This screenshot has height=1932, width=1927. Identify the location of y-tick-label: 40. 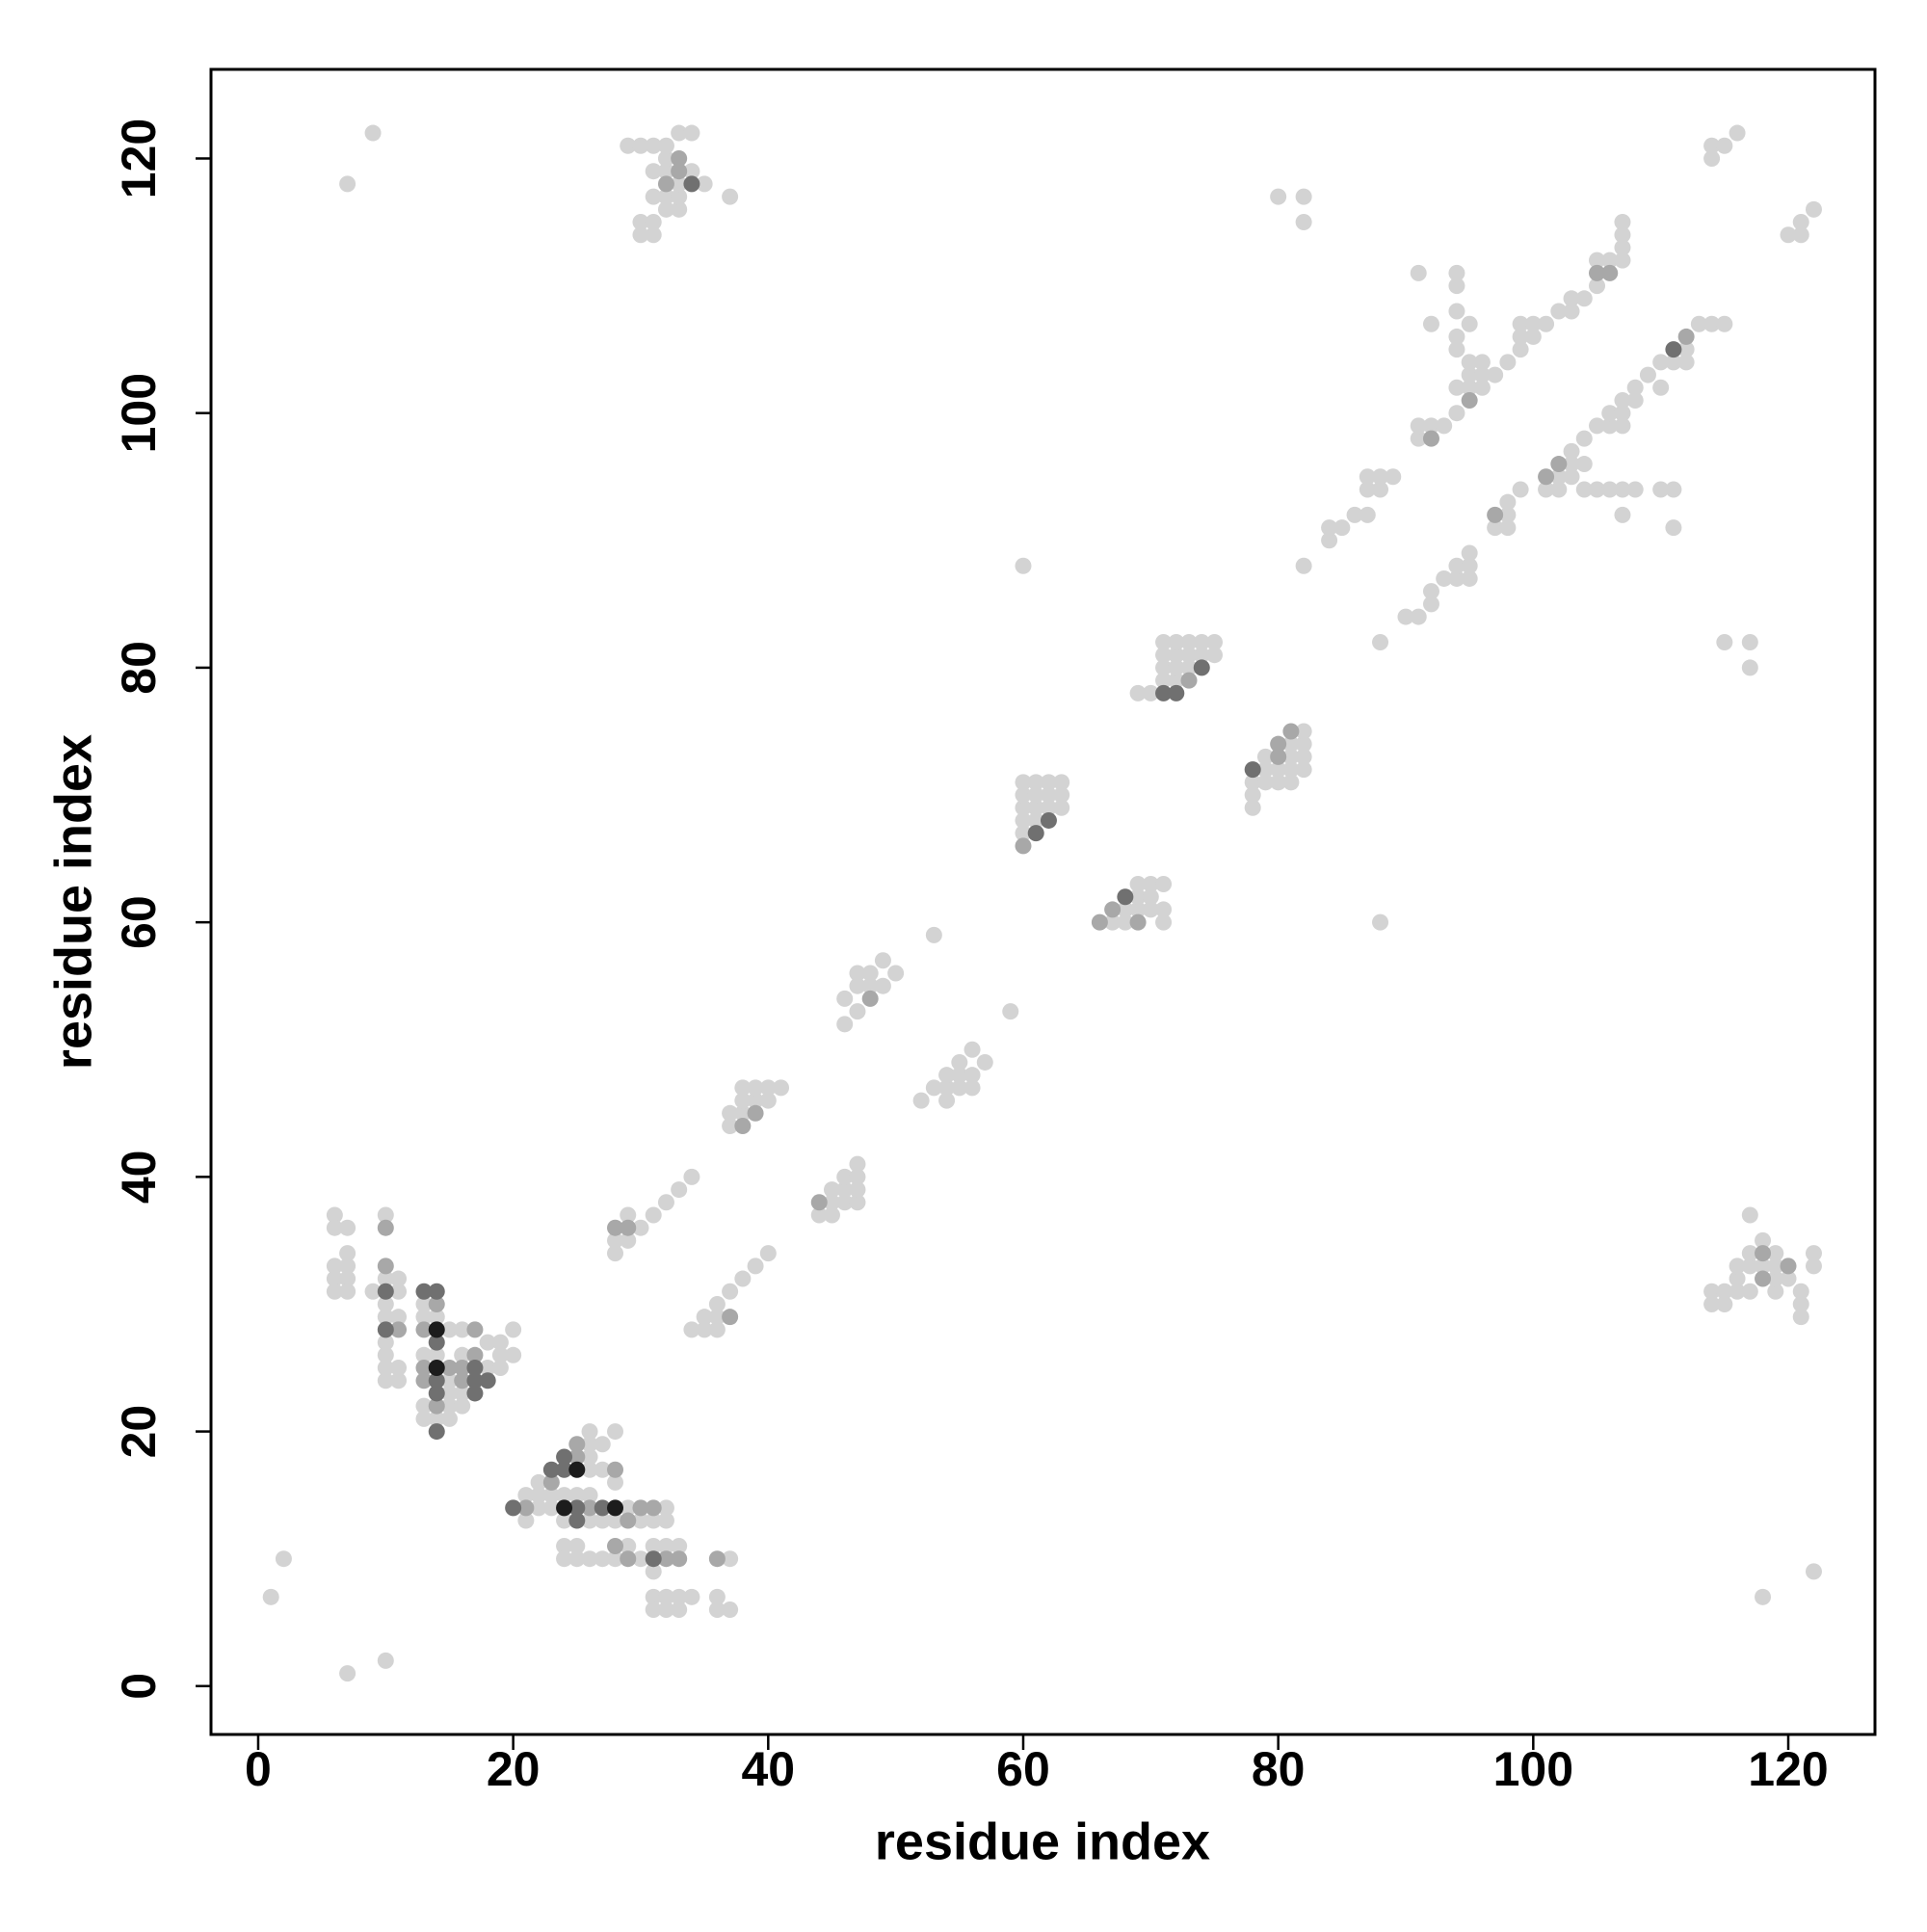
(139, 1177).